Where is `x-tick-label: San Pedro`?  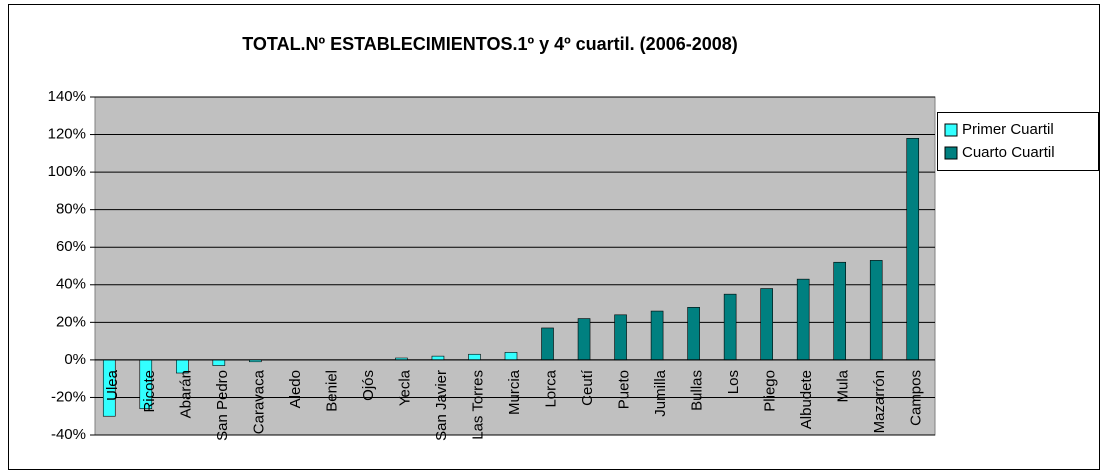
x-tick-label: San Pedro is located at coordinates (222, 405).